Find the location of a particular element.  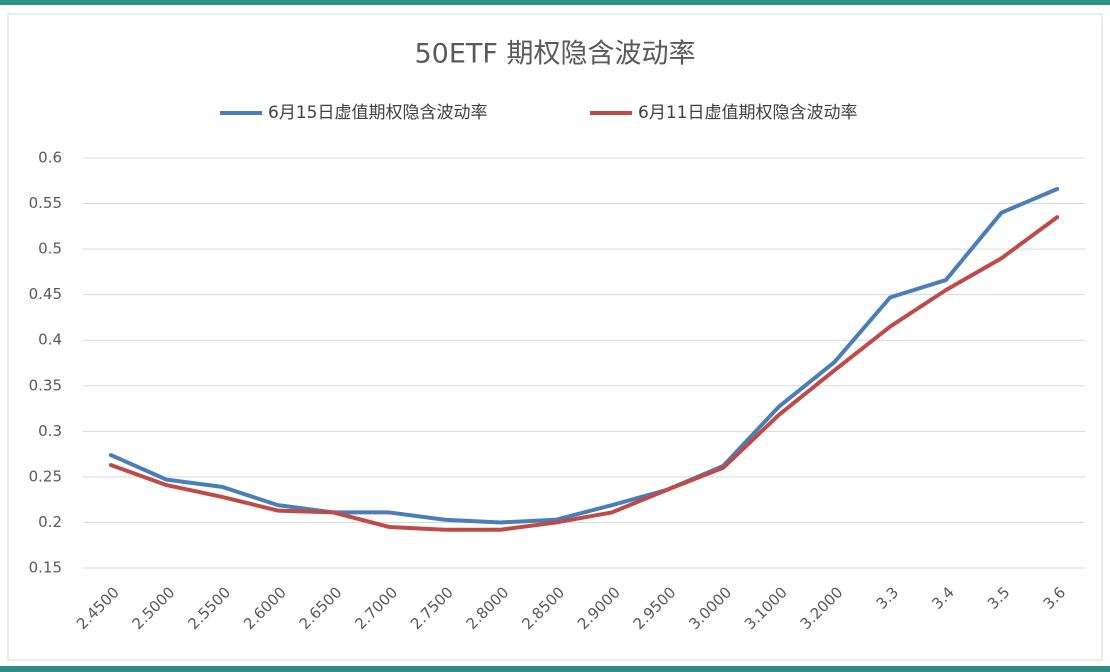

chart-title: 50ETF 期权隐含波动率 is located at coordinates (554, 54).